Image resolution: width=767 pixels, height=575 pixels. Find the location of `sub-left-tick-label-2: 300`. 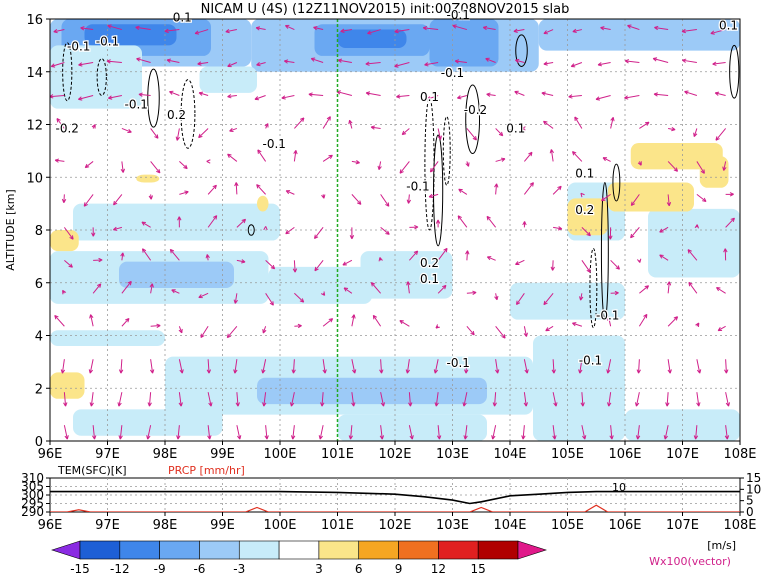

sub-left-tick-label-2: 300 is located at coordinates (32, 495).